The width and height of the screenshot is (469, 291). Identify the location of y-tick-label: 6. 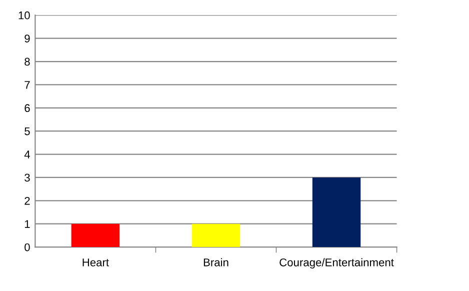
(27, 108).